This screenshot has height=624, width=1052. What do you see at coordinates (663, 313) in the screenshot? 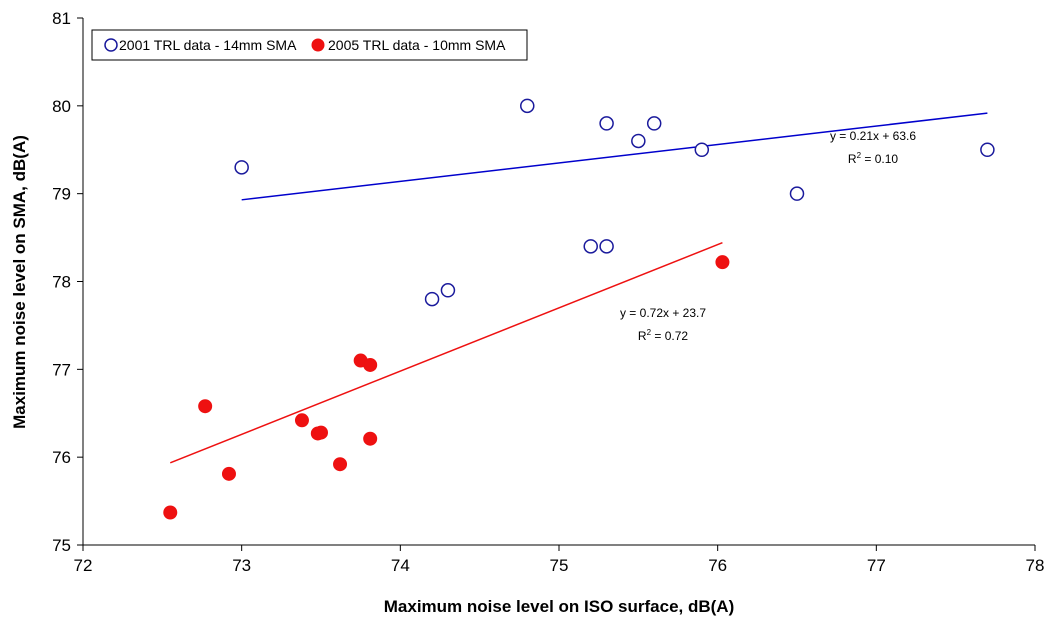
I see `equation-2005: y = 0.72x + 23.7` at bounding box center [663, 313].